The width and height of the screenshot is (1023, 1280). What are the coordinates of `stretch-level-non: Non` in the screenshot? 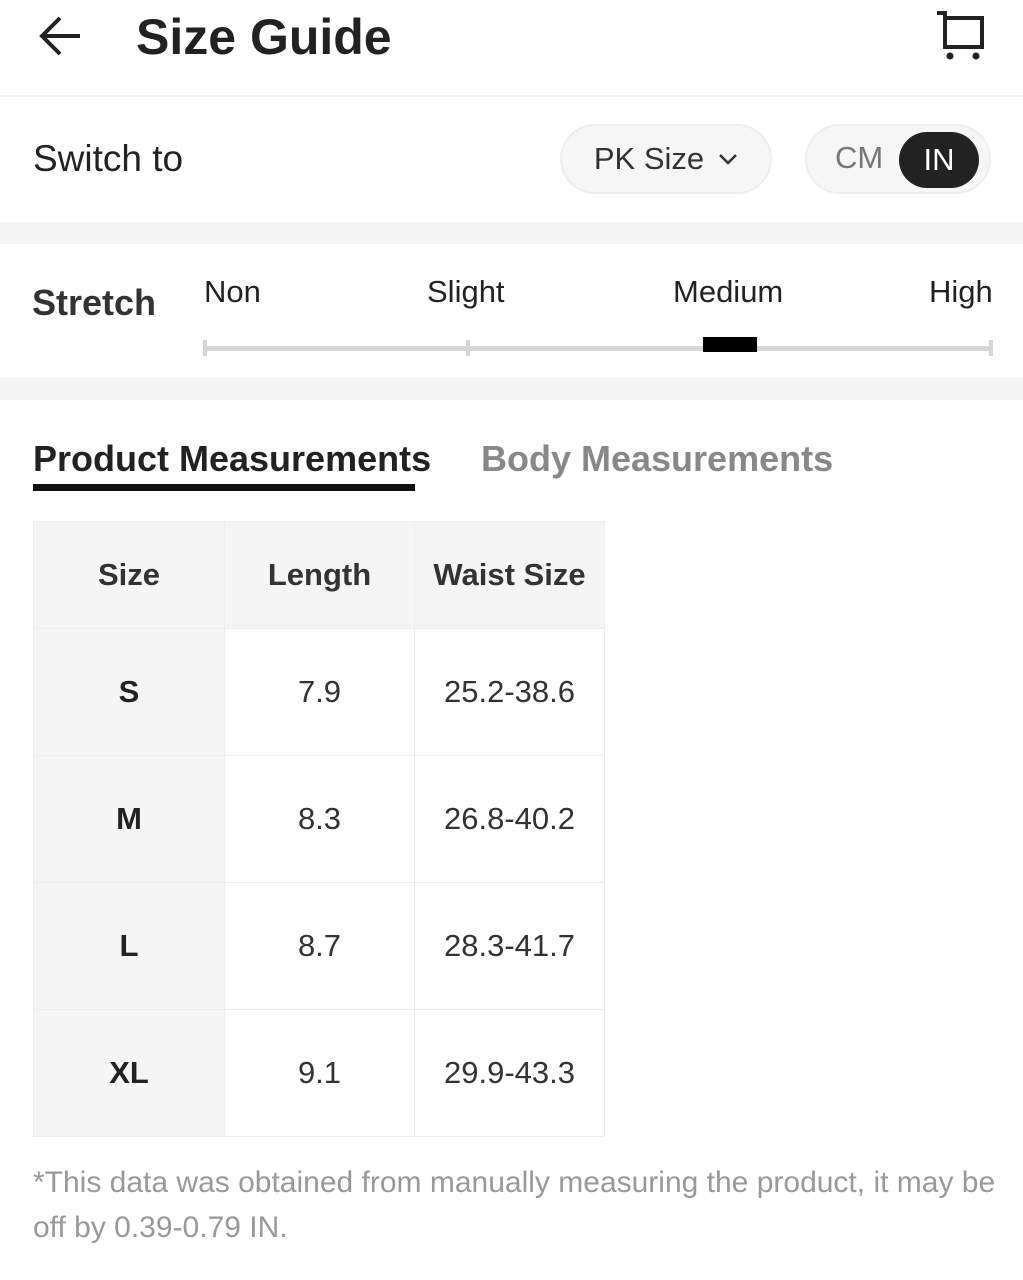 It's located at (232, 291).